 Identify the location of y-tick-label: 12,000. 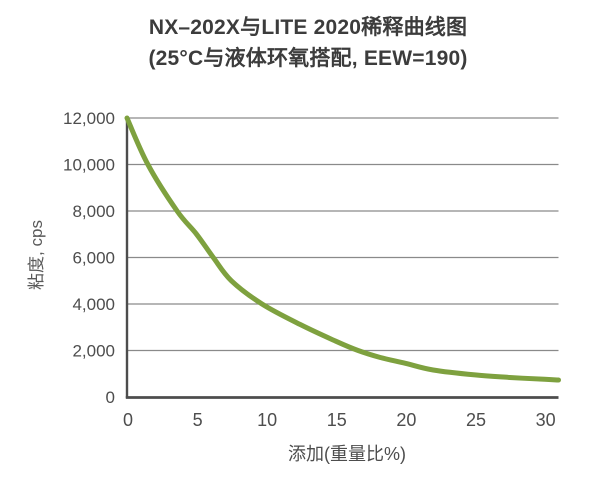
(89, 118).